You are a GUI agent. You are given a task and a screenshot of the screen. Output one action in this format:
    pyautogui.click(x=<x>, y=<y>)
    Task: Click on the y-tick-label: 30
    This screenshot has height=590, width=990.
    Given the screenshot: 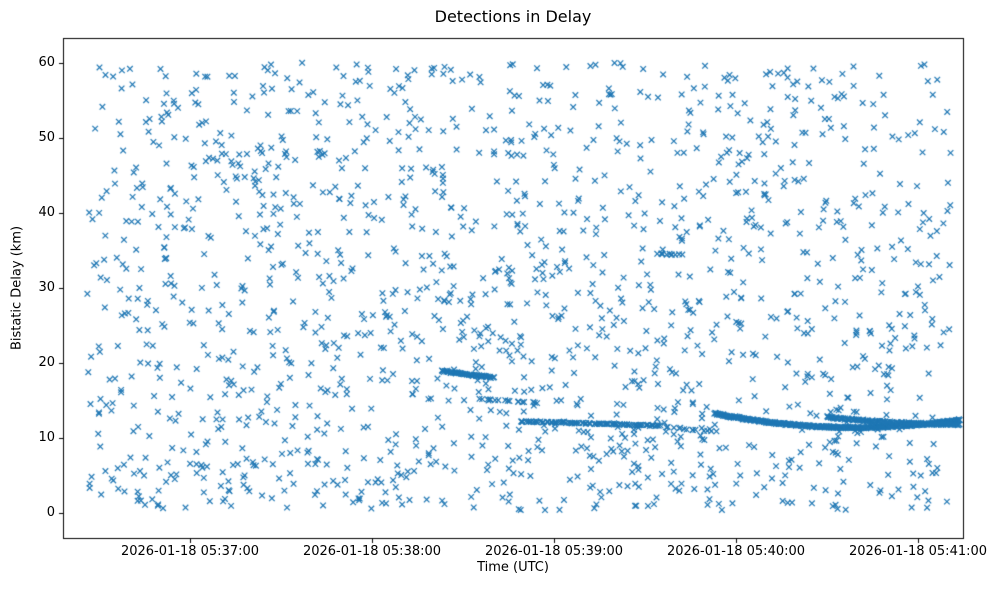 What is the action you would take?
    pyautogui.click(x=46, y=287)
    